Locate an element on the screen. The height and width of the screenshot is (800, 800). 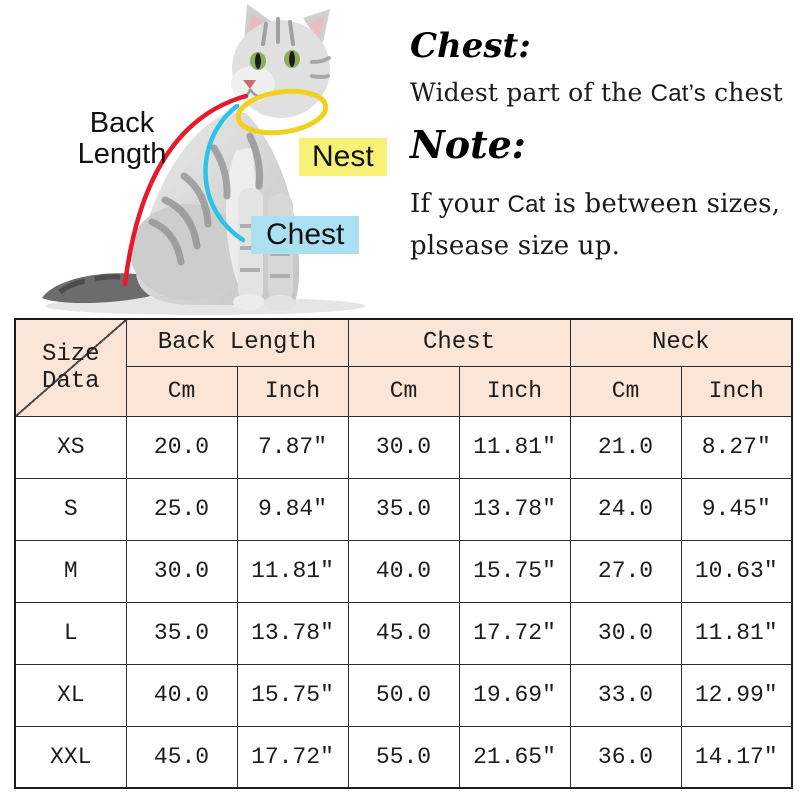
chest-heading: Chest: is located at coordinates (470, 46).